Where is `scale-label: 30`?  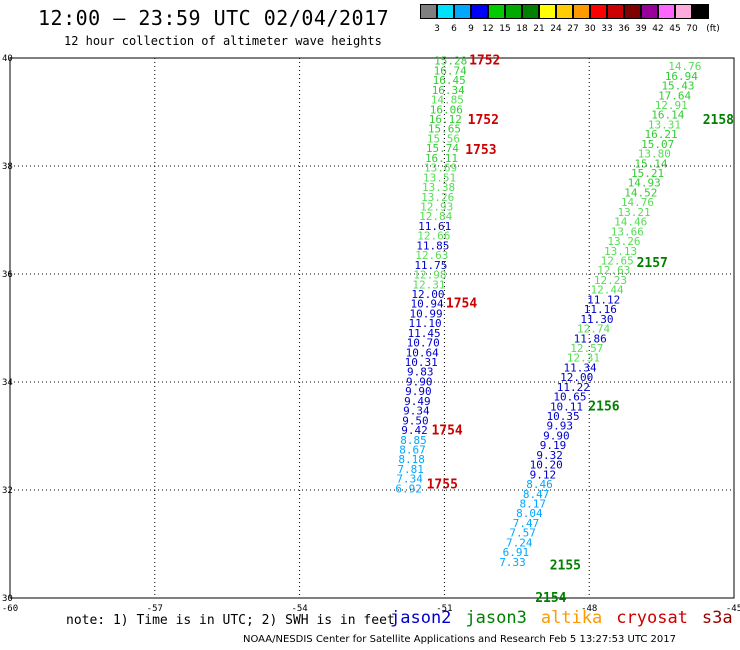
scale-label: 30 is located at coordinates (590, 29).